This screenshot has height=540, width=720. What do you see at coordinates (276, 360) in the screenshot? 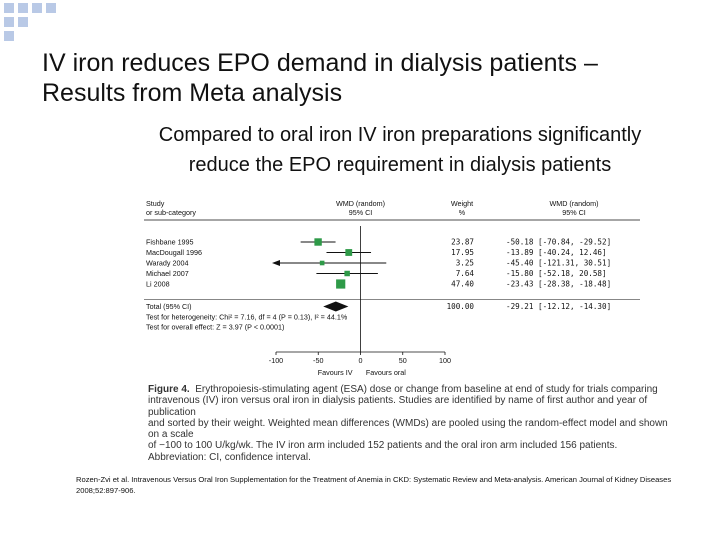
I see `x-tick-label: -100` at bounding box center [276, 360].